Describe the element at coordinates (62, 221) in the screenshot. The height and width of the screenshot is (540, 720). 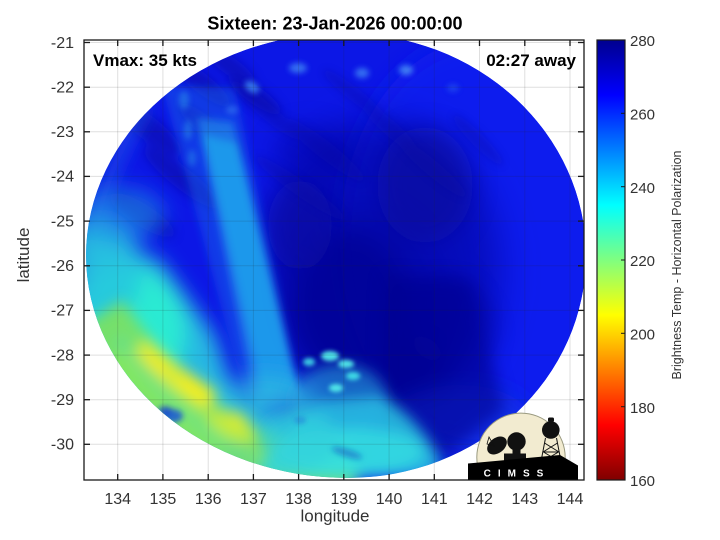
I see `svg-text: -25` at that location.